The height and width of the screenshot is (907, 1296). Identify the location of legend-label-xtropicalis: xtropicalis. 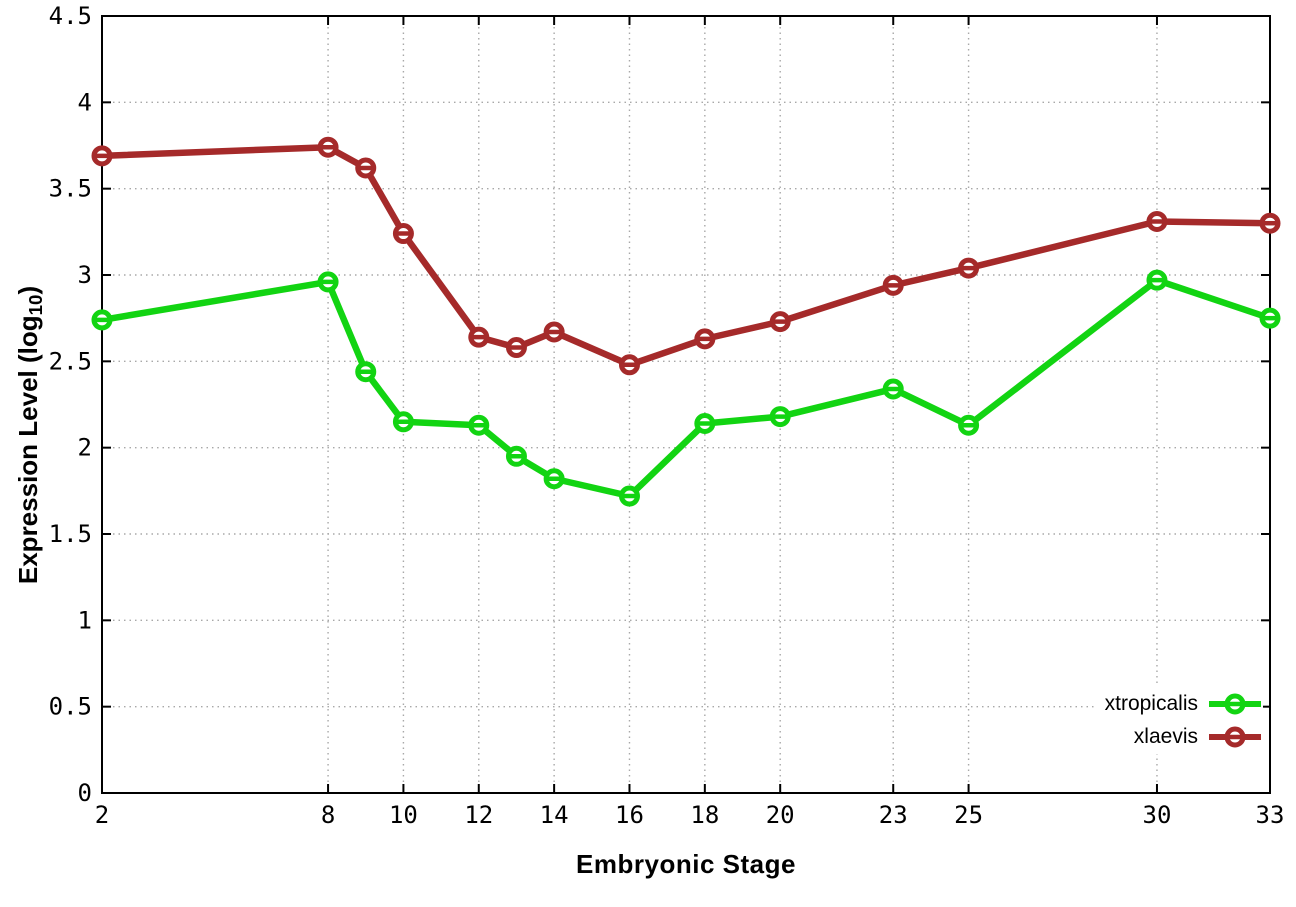
(1151, 703).